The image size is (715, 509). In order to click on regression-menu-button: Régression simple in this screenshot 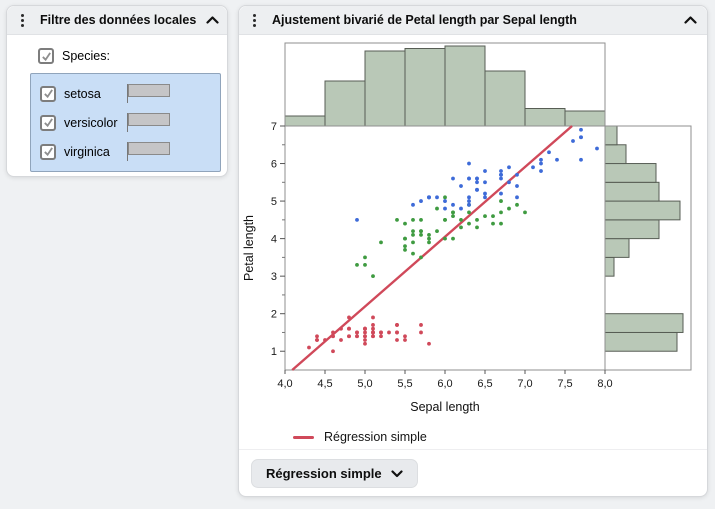, I will do `click(334, 473)`.